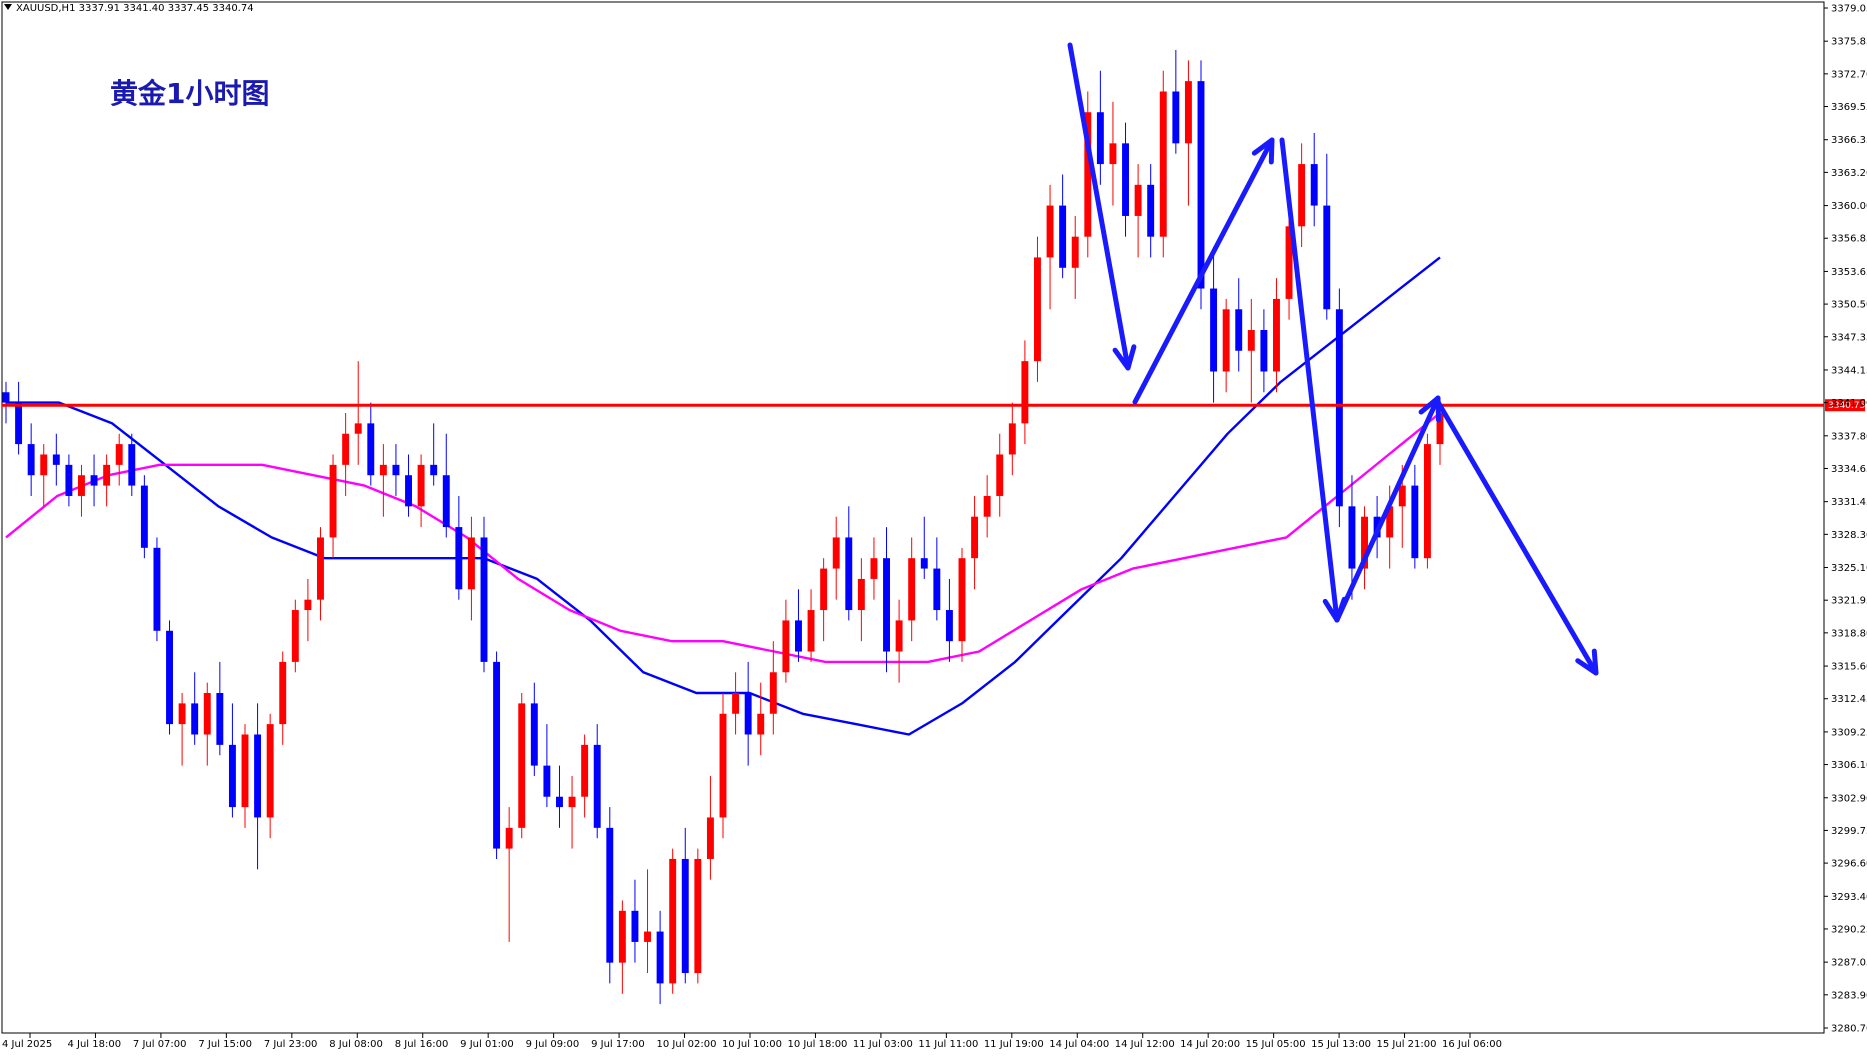 Image resolution: width=1867 pixels, height=1057 pixels. I want to click on y-tick-label: 3369.55, so click(1849, 107).